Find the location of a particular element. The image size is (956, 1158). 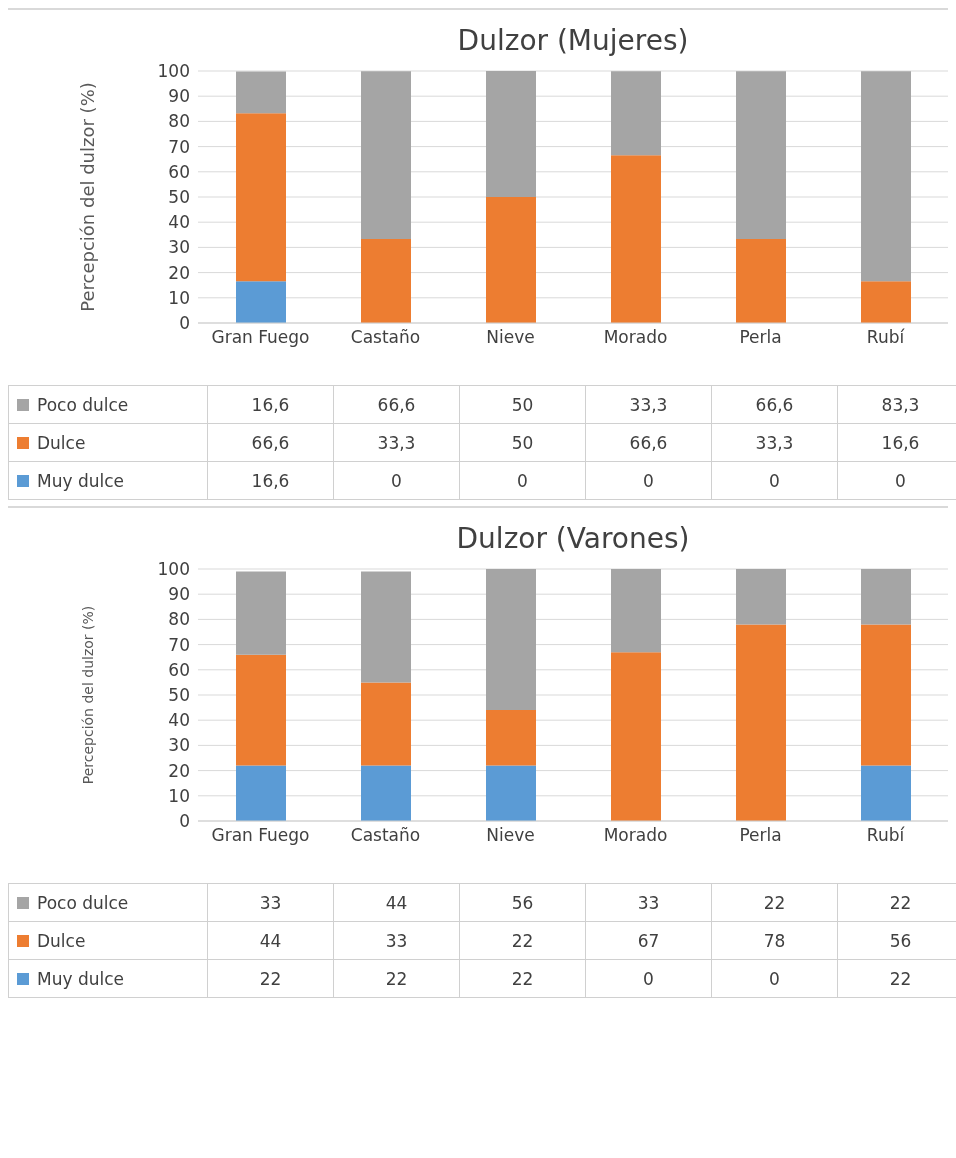

y-tick-label: 60 is located at coordinates (179, 171).